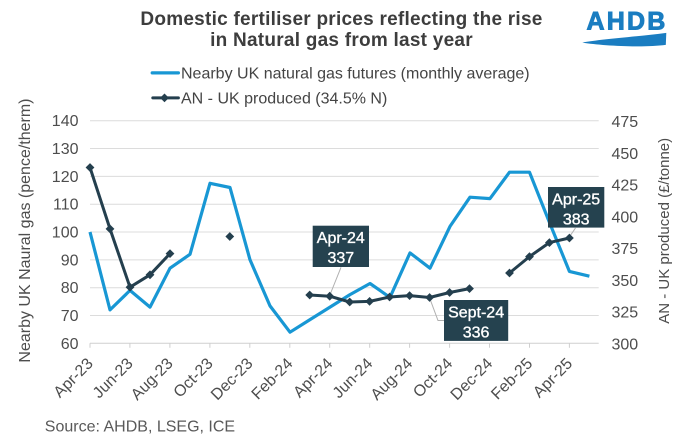 This screenshot has height=448, width=678. Describe the element at coordinates (65, 149) in the screenshot. I see `svg-text: 130` at that location.